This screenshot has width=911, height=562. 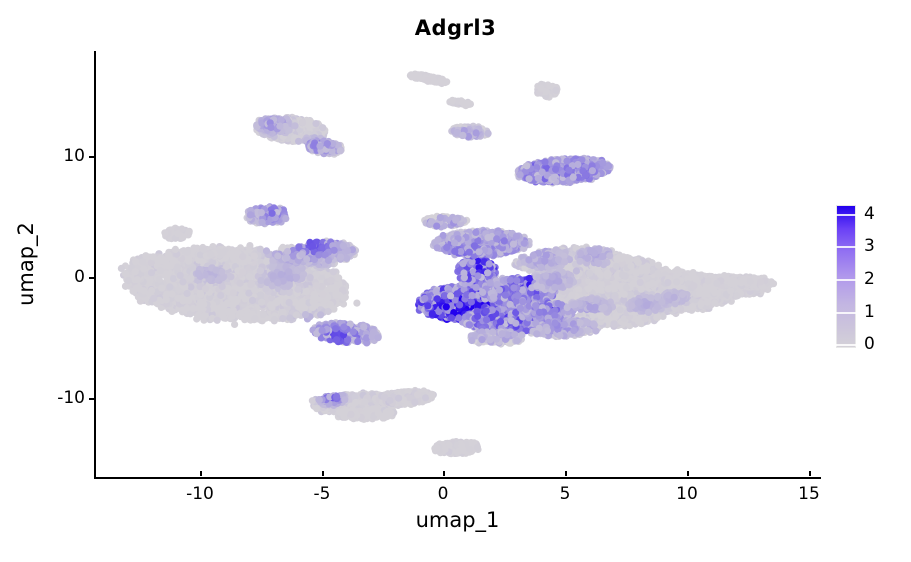 What do you see at coordinates (457, 478) in the screenshot?
I see `x-axis-spine` at bounding box center [457, 478].